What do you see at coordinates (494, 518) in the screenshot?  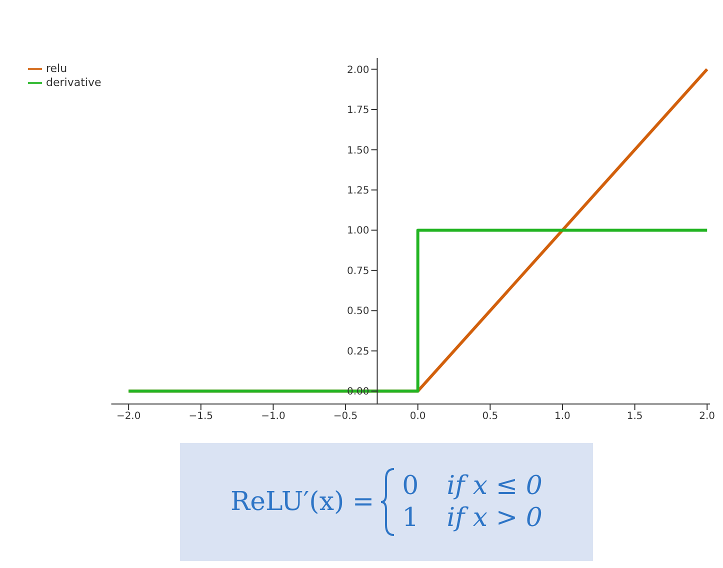 I see `text: if x > 0` at bounding box center [494, 518].